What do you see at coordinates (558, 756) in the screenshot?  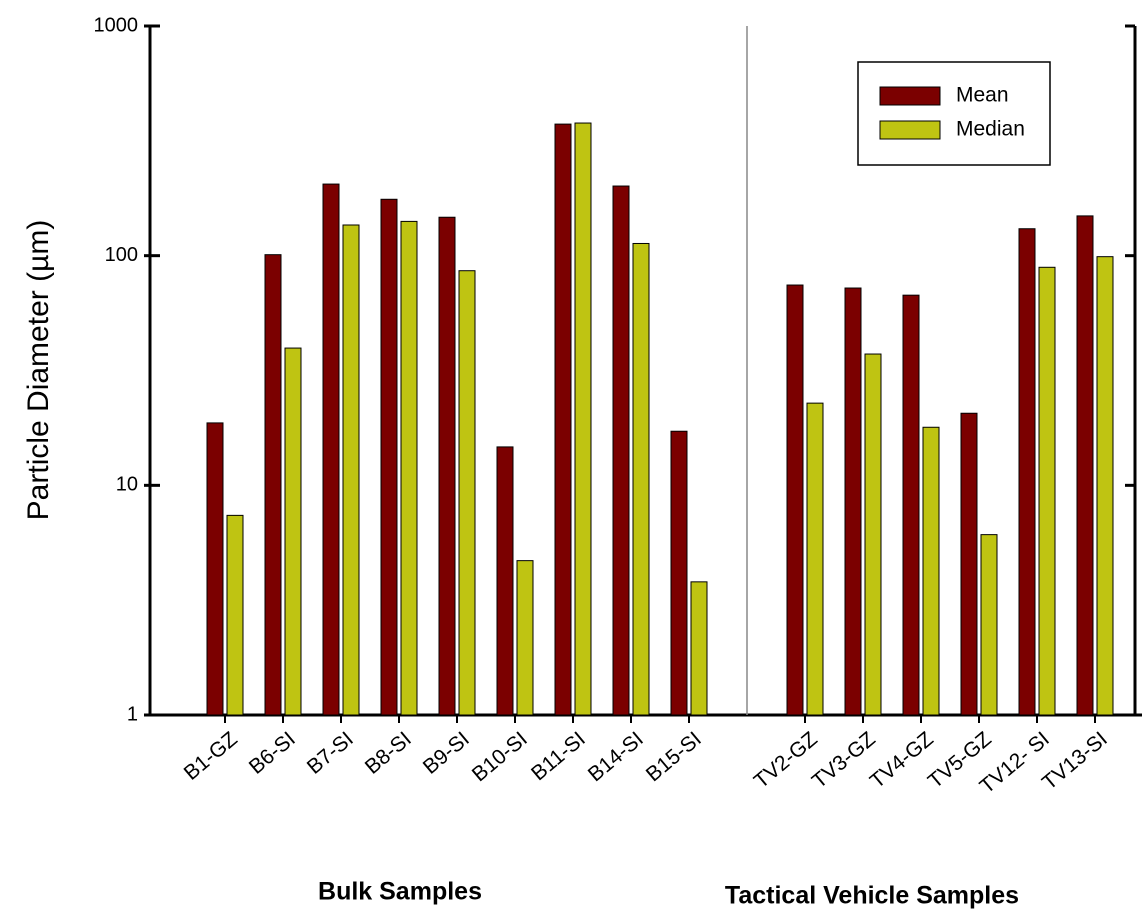 I see `x-tick-label: B11-SI` at bounding box center [558, 756].